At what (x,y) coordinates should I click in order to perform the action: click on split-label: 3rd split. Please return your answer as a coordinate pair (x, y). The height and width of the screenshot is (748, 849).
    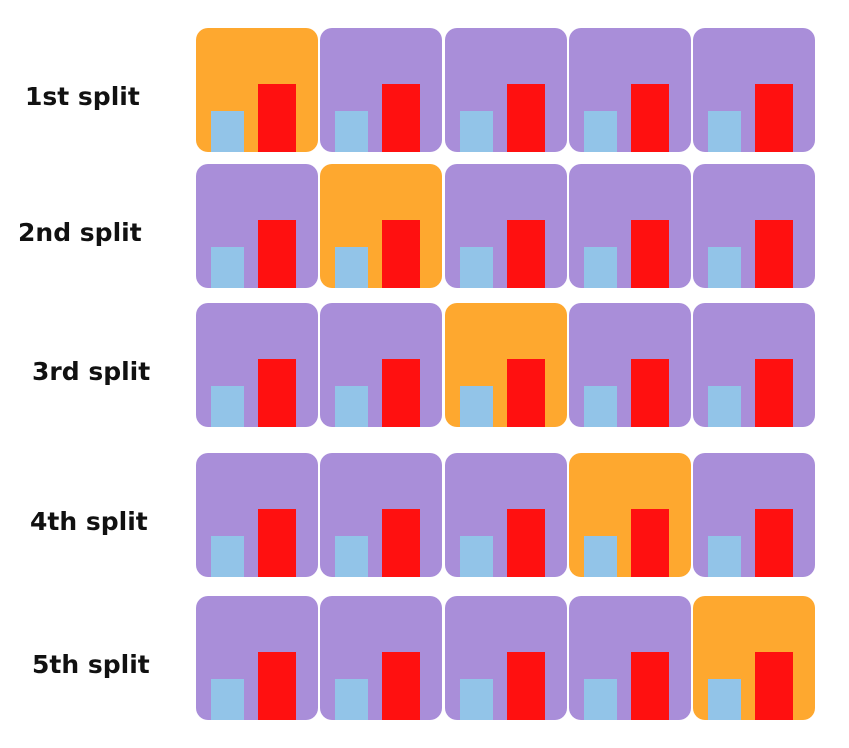
    Looking at the image, I should click on (91, 371).